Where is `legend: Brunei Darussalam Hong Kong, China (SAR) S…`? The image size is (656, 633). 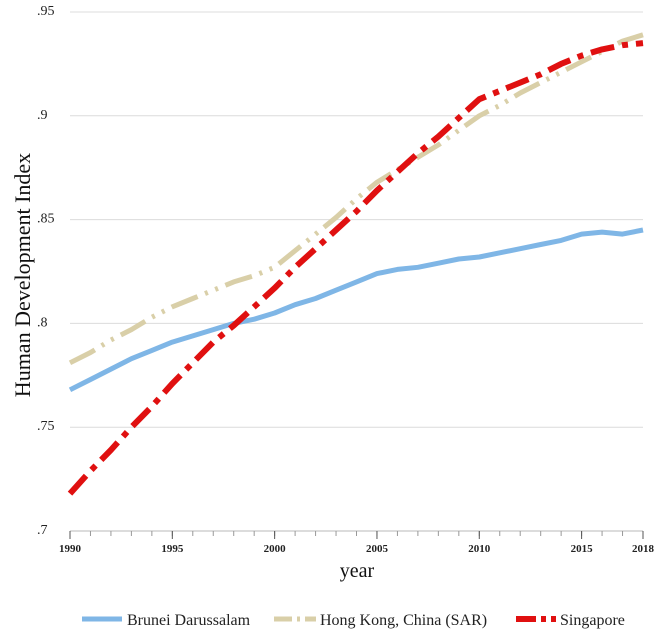
legend: Brunei Darussalam Hong Kong, China (SAR) S… is located at coordinates (353, 620).